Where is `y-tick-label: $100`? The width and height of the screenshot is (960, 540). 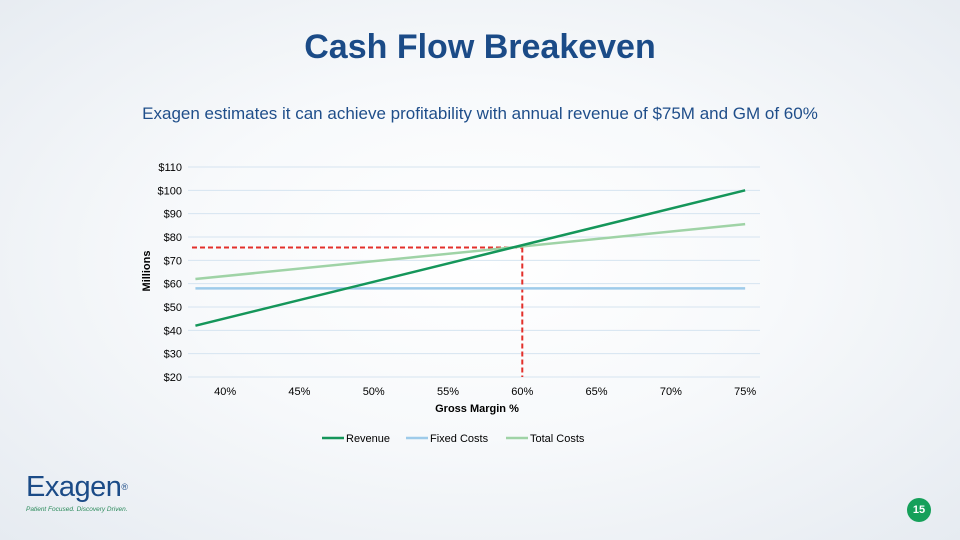
y-tick-label: $100 is located at coordinates (170, 191).